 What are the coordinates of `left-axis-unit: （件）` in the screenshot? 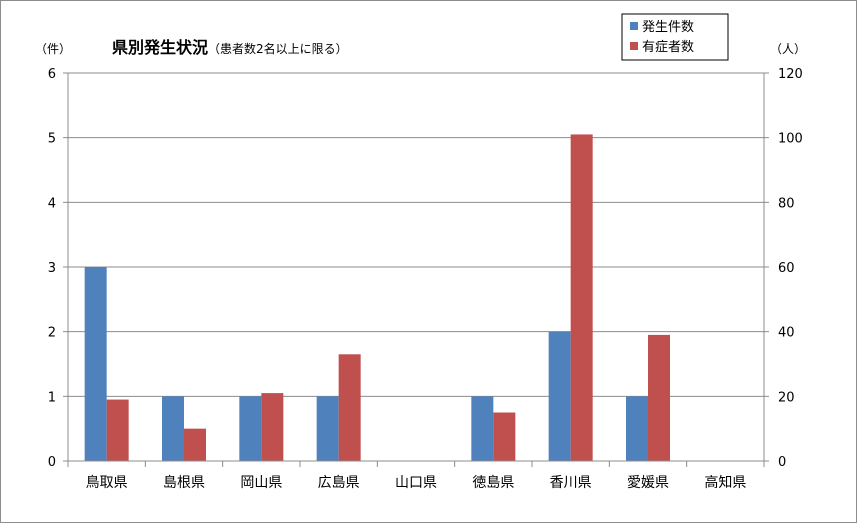 It's located at (53, 49).